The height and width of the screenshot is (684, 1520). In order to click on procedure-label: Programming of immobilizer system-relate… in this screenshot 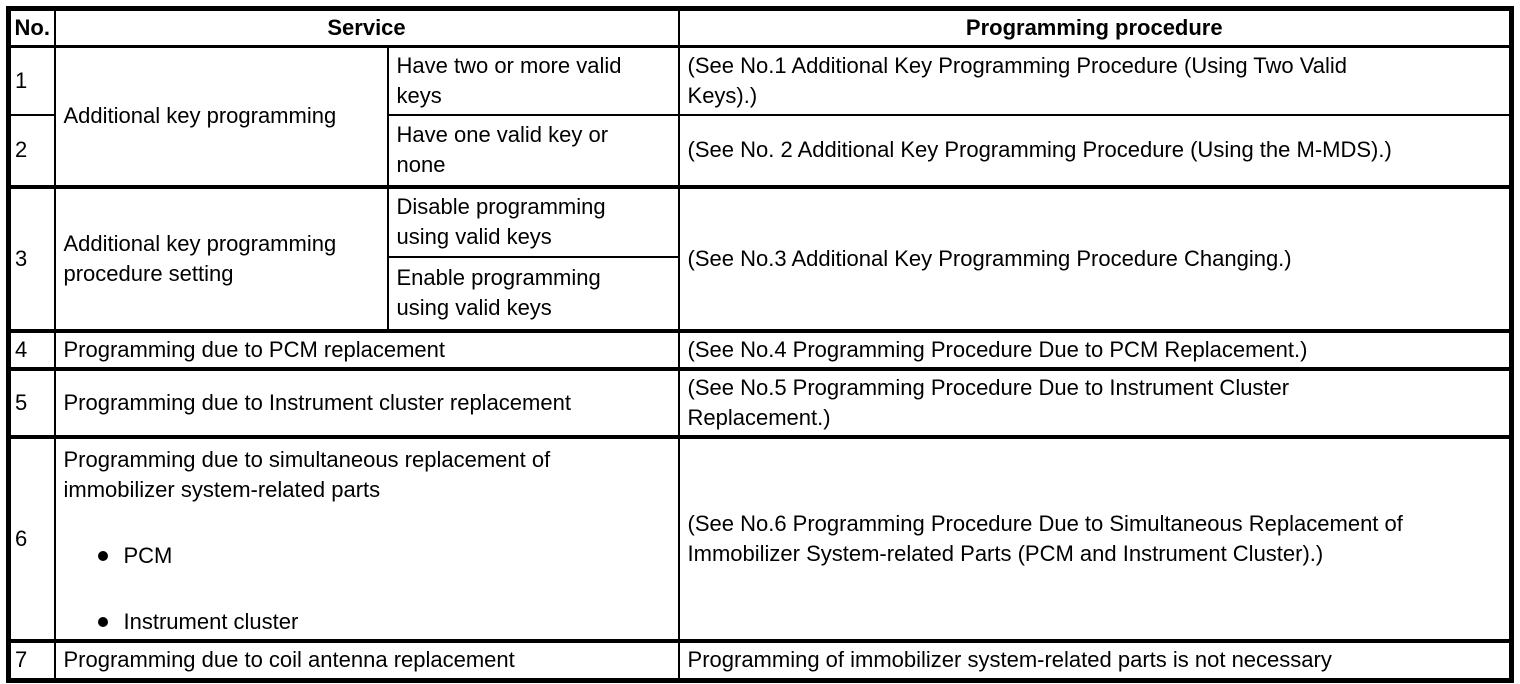, I will do `click(1009, 660)`.